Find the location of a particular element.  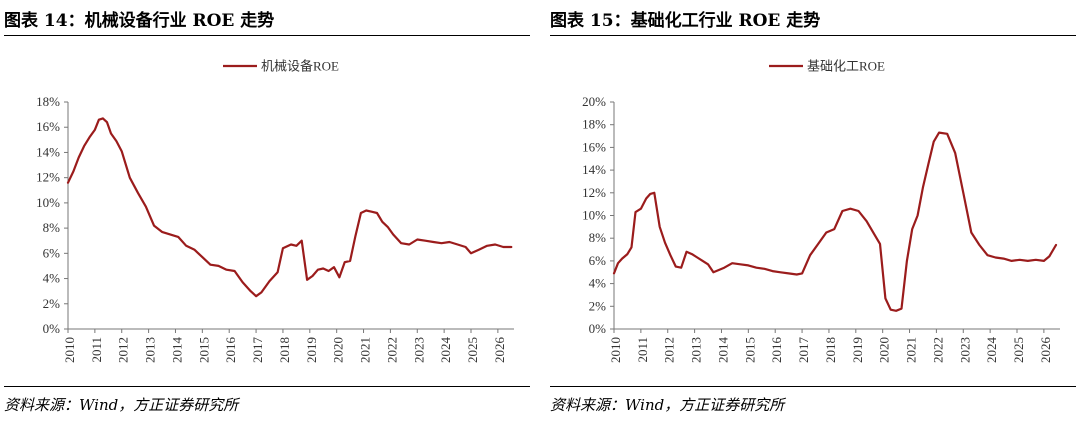

legend-label: 机械设备ROE is located at coordinates (300, 66).